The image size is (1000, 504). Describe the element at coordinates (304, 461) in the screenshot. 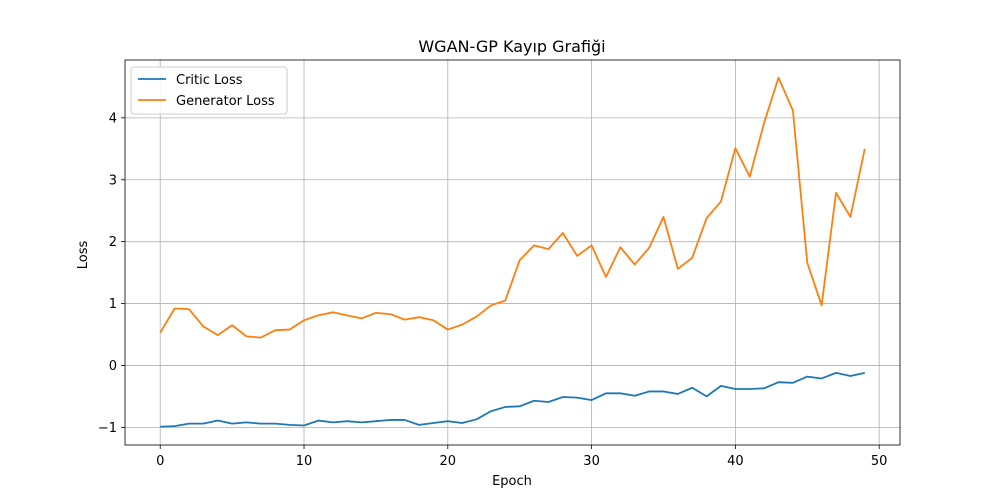

I see `x-tick-label: 10` at that location.